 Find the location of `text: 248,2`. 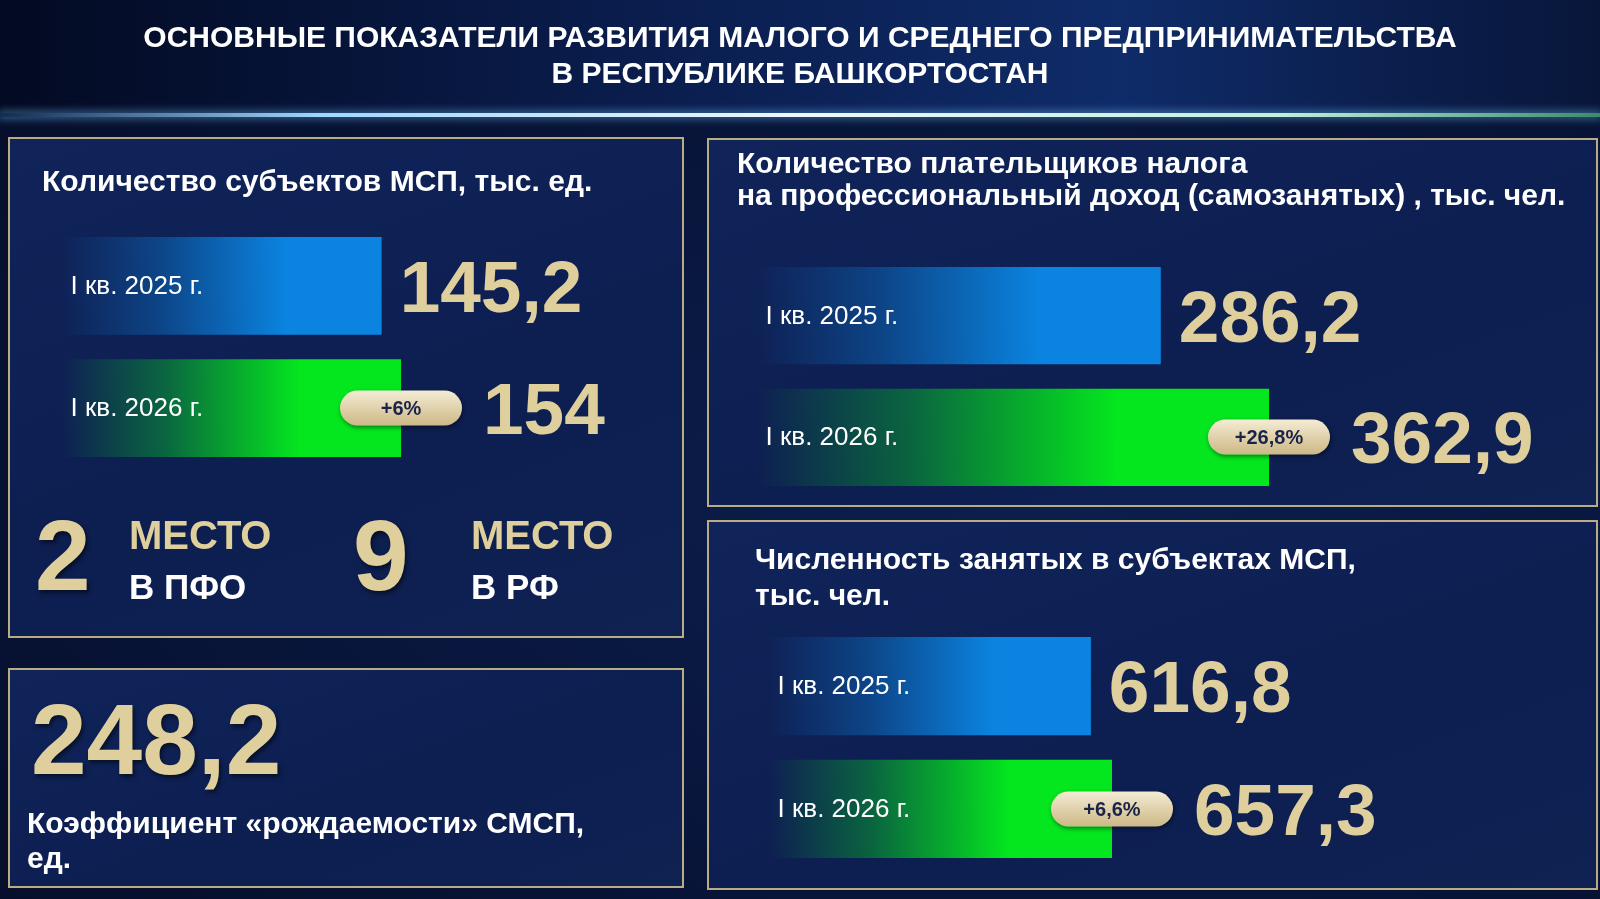

text: 248,2 is located at coordinates (156, 739).